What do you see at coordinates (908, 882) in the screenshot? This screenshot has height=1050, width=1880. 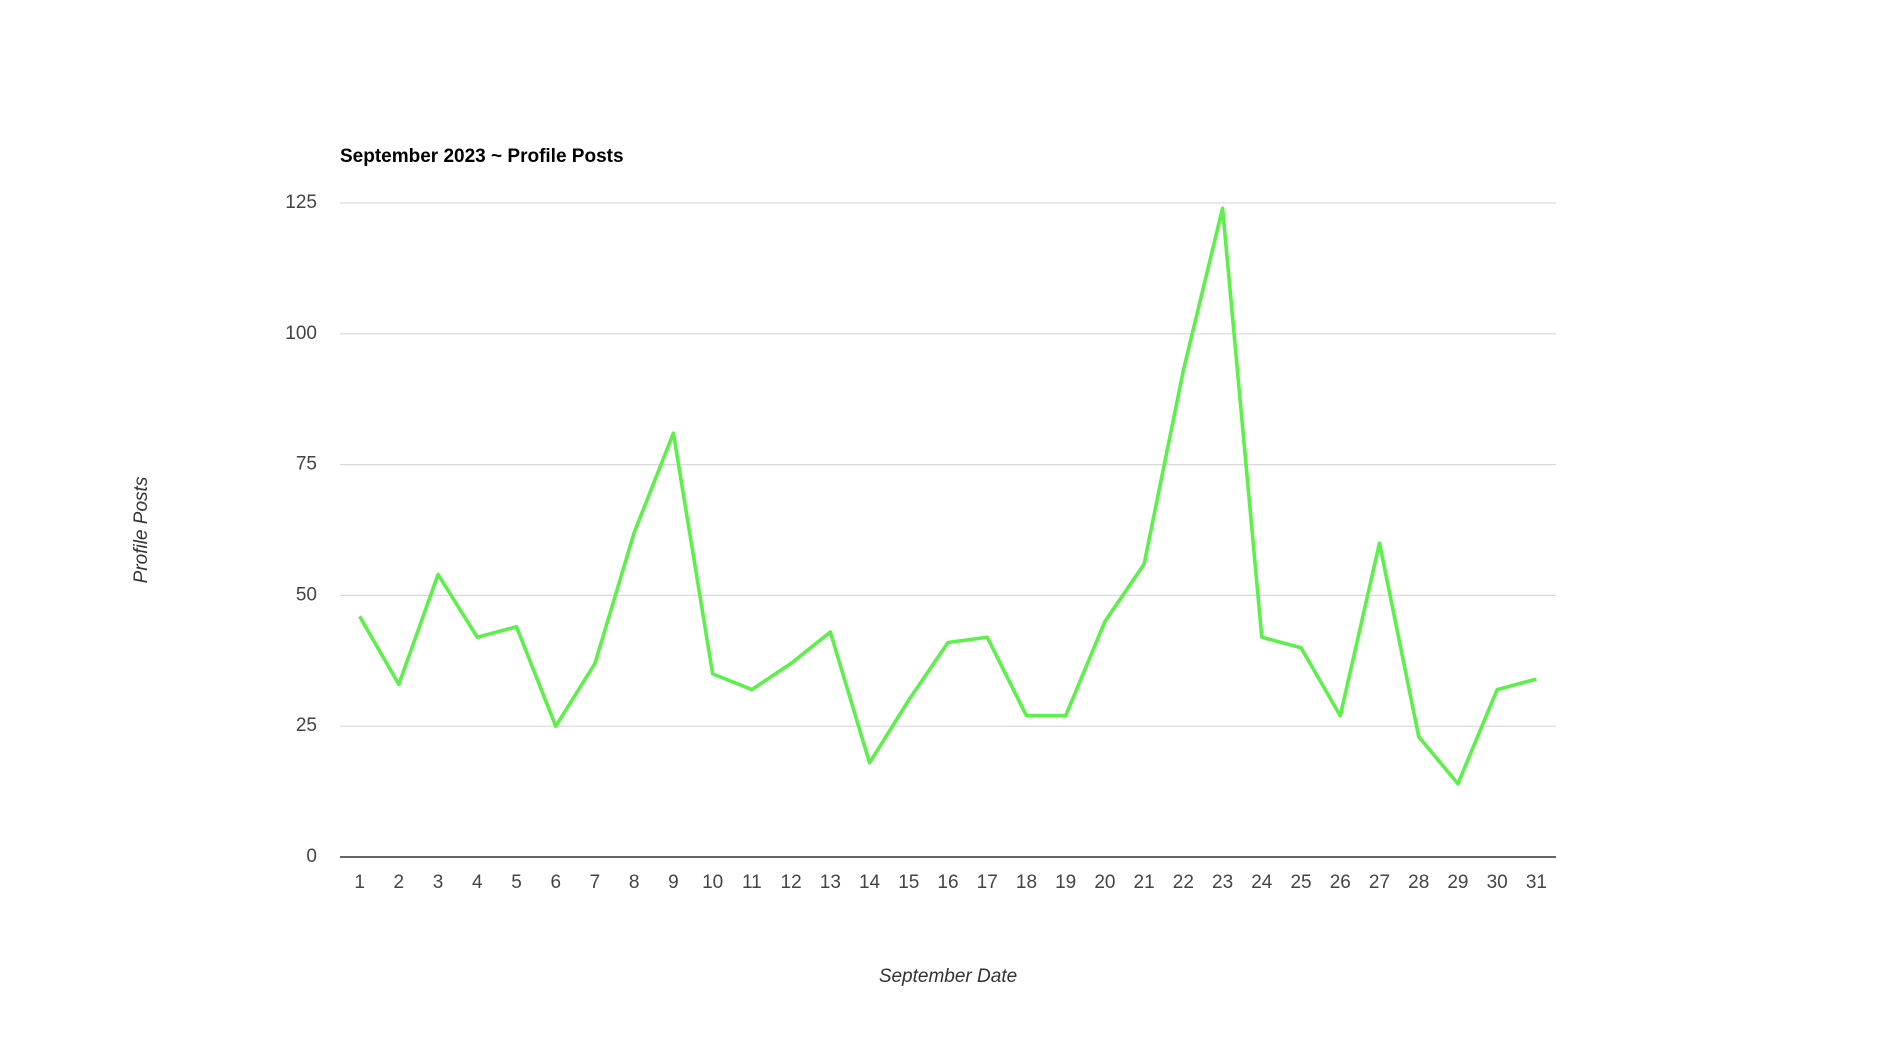 I see `x-tick-label: 15` at bounding box center [908, 882].